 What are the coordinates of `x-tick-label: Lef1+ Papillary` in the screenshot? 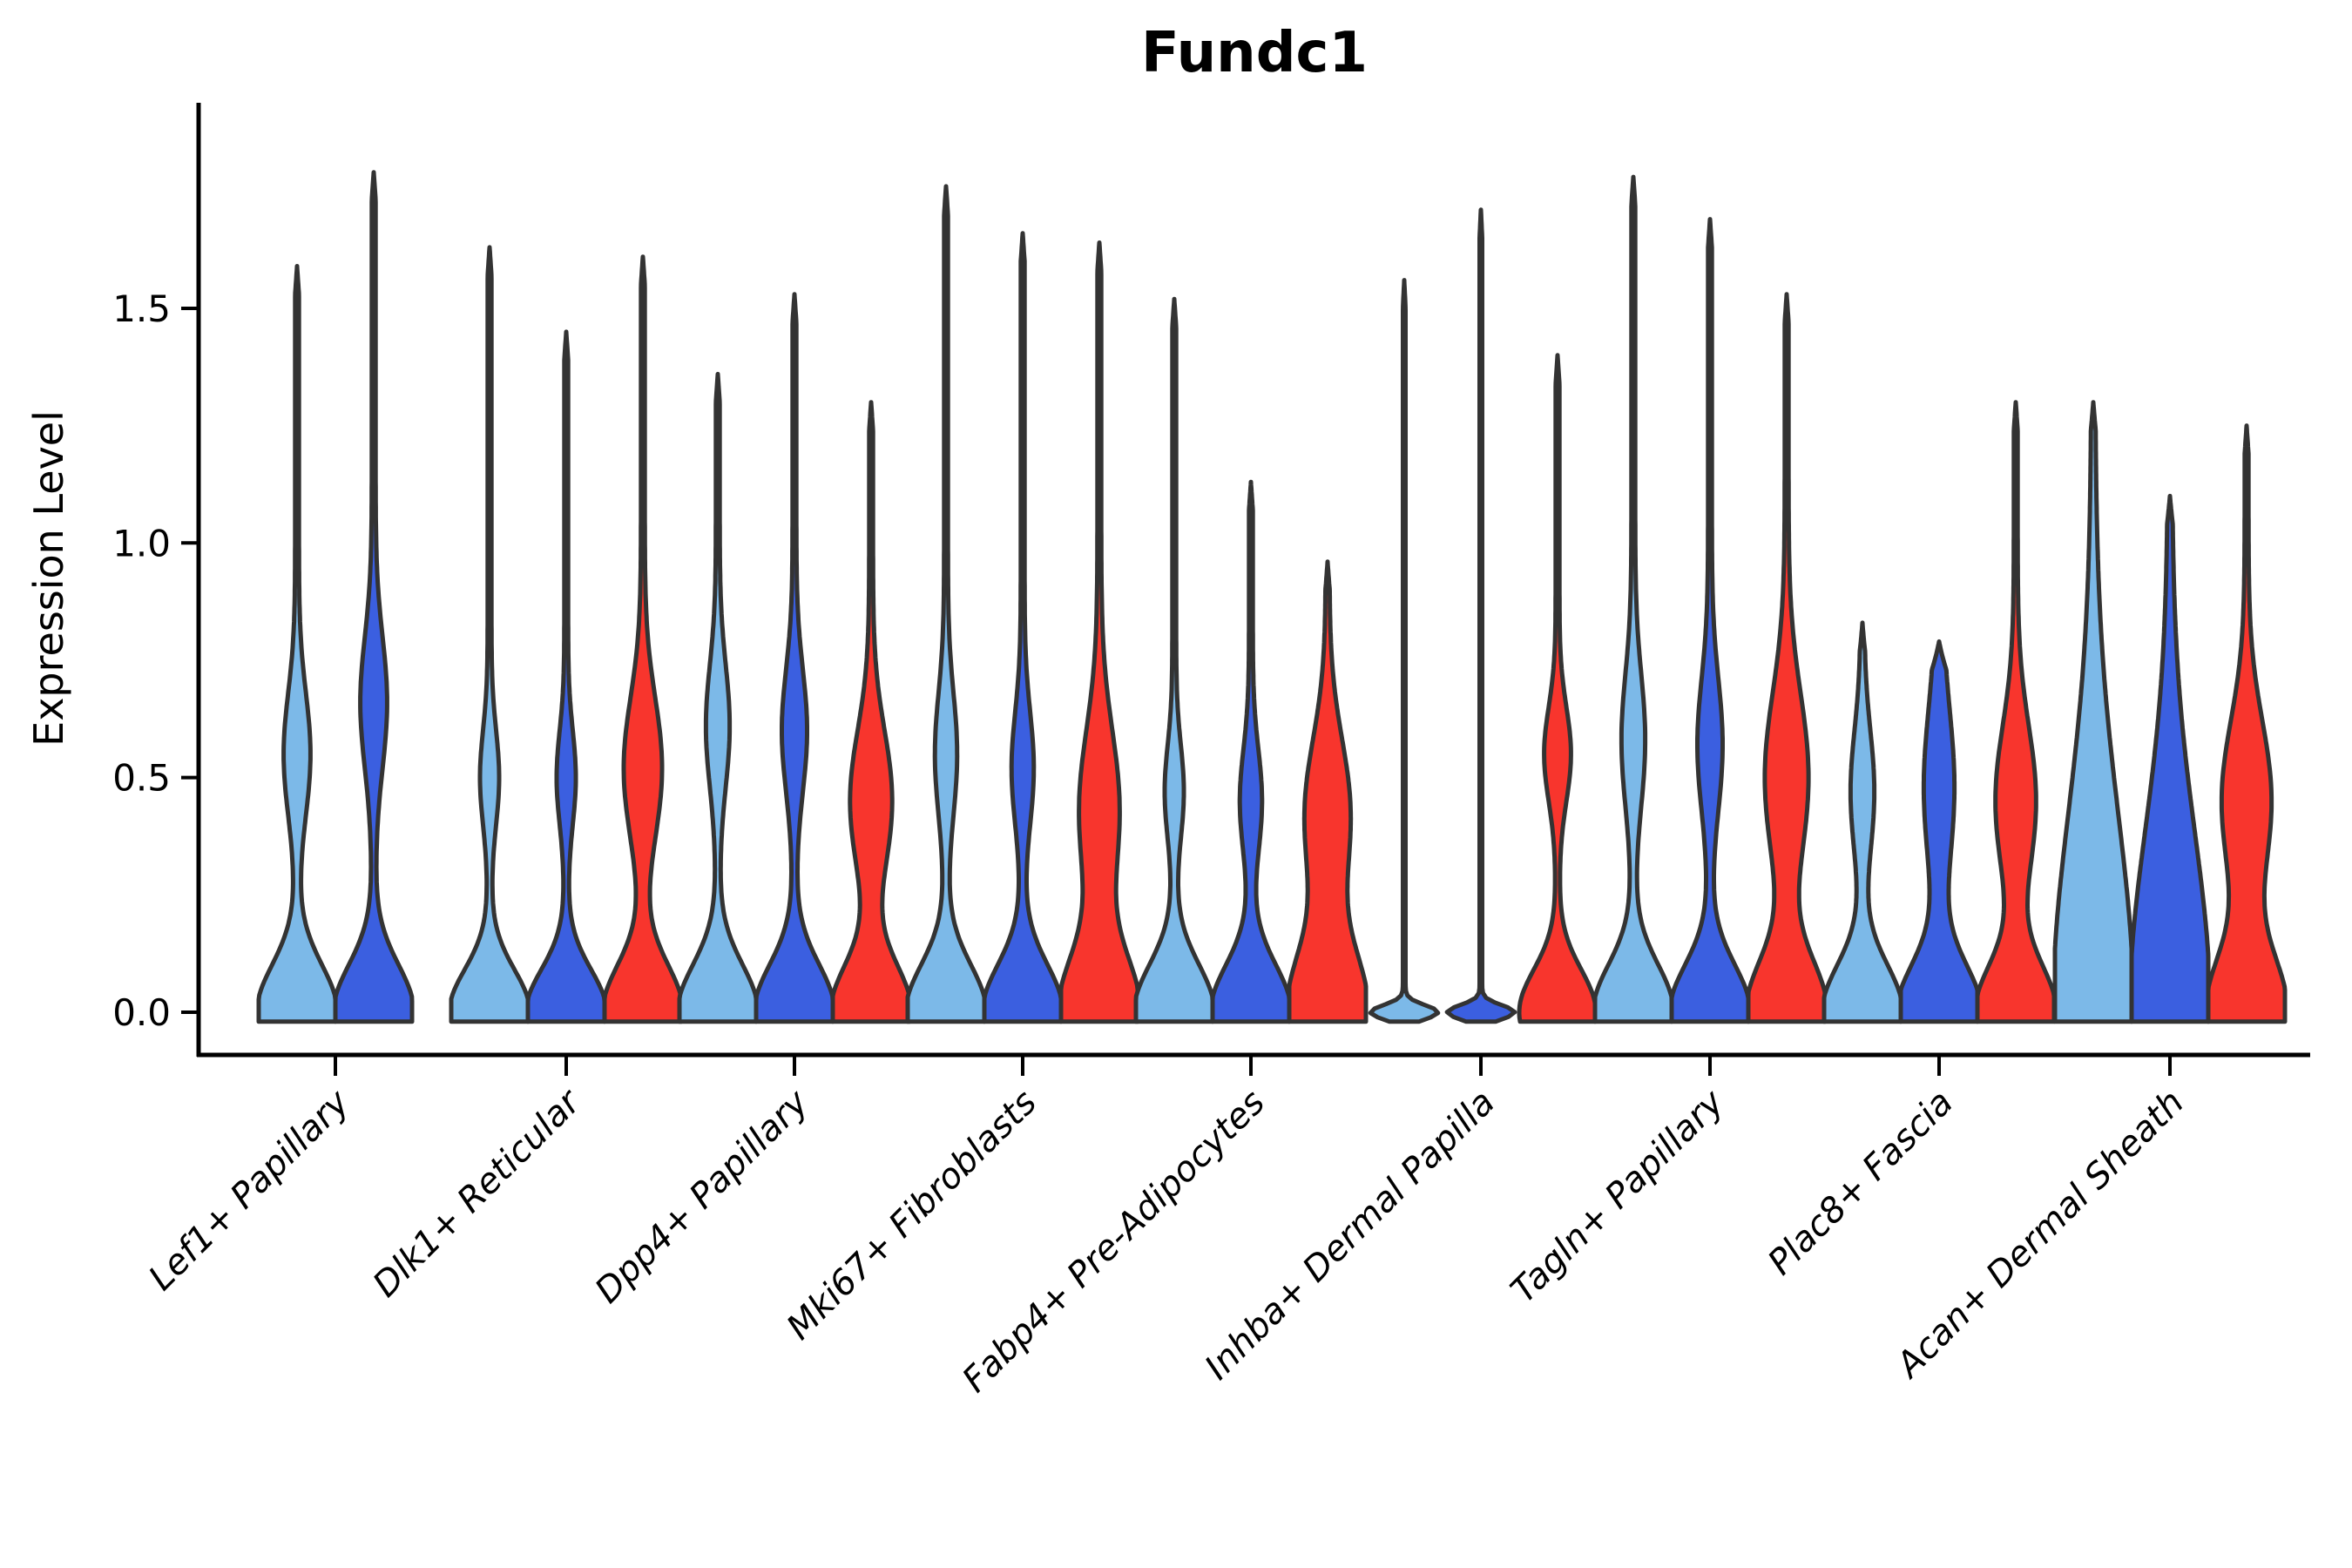 It's located at (250, 1191).